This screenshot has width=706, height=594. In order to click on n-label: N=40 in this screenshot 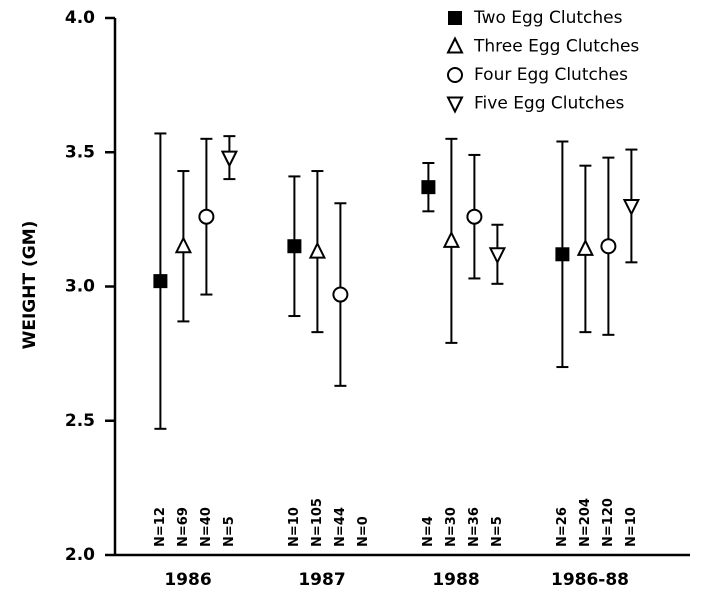, I will do `click(206, 527)`.